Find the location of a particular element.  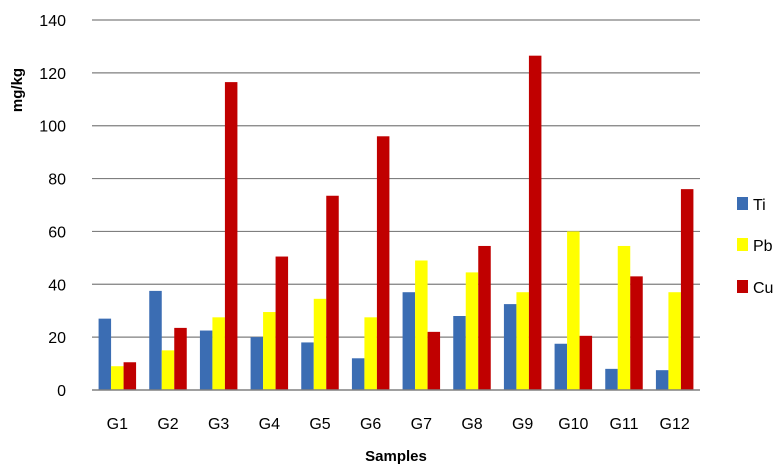

bar-ti-g11 is located at coordinates (611, 379).